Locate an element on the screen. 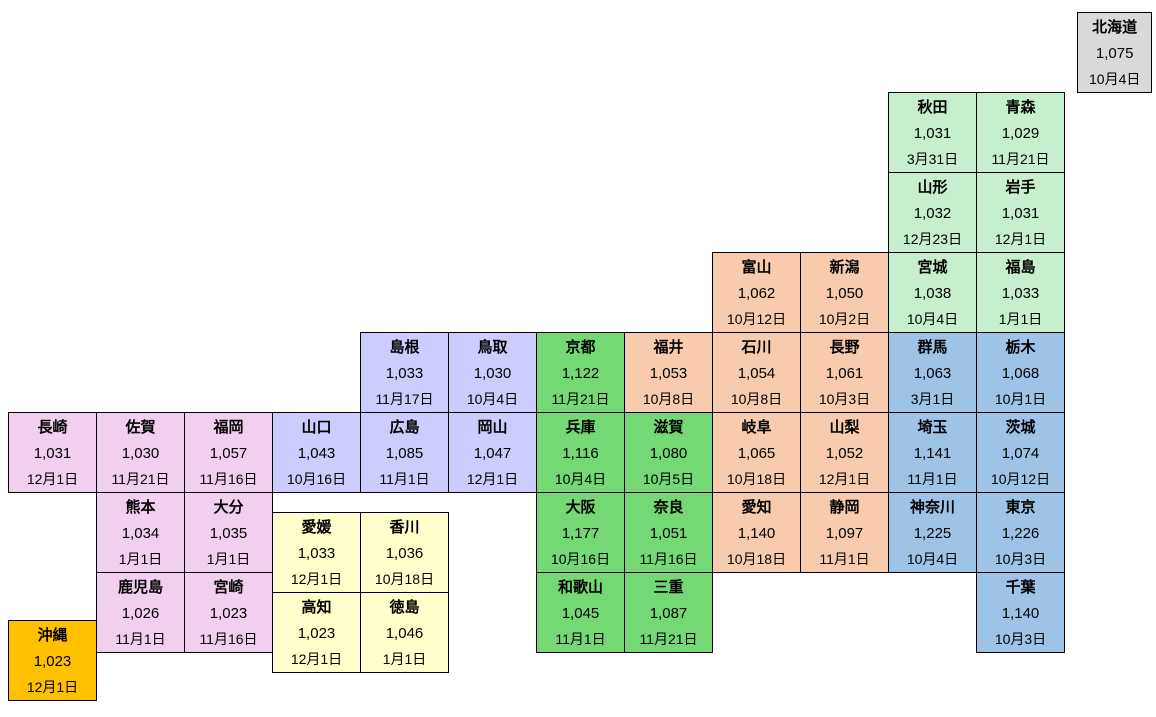 The height and width of the screenshot is (717, 1156). wage-value: 1,122 is located at coordinates (580, 373).